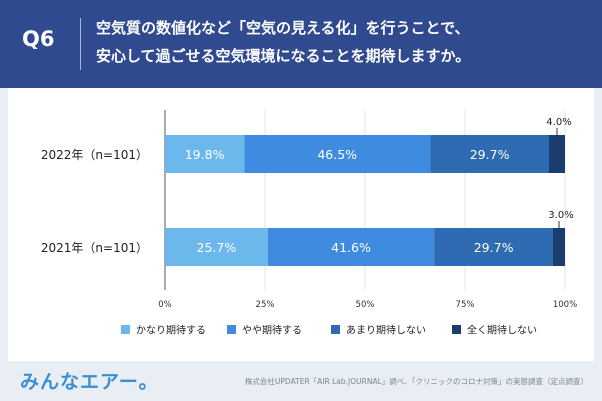 The image size is (602, 401). Describe the element at coordinates (565, 305) in the screenshot. I see `x-tick-label: 100%` at that location.